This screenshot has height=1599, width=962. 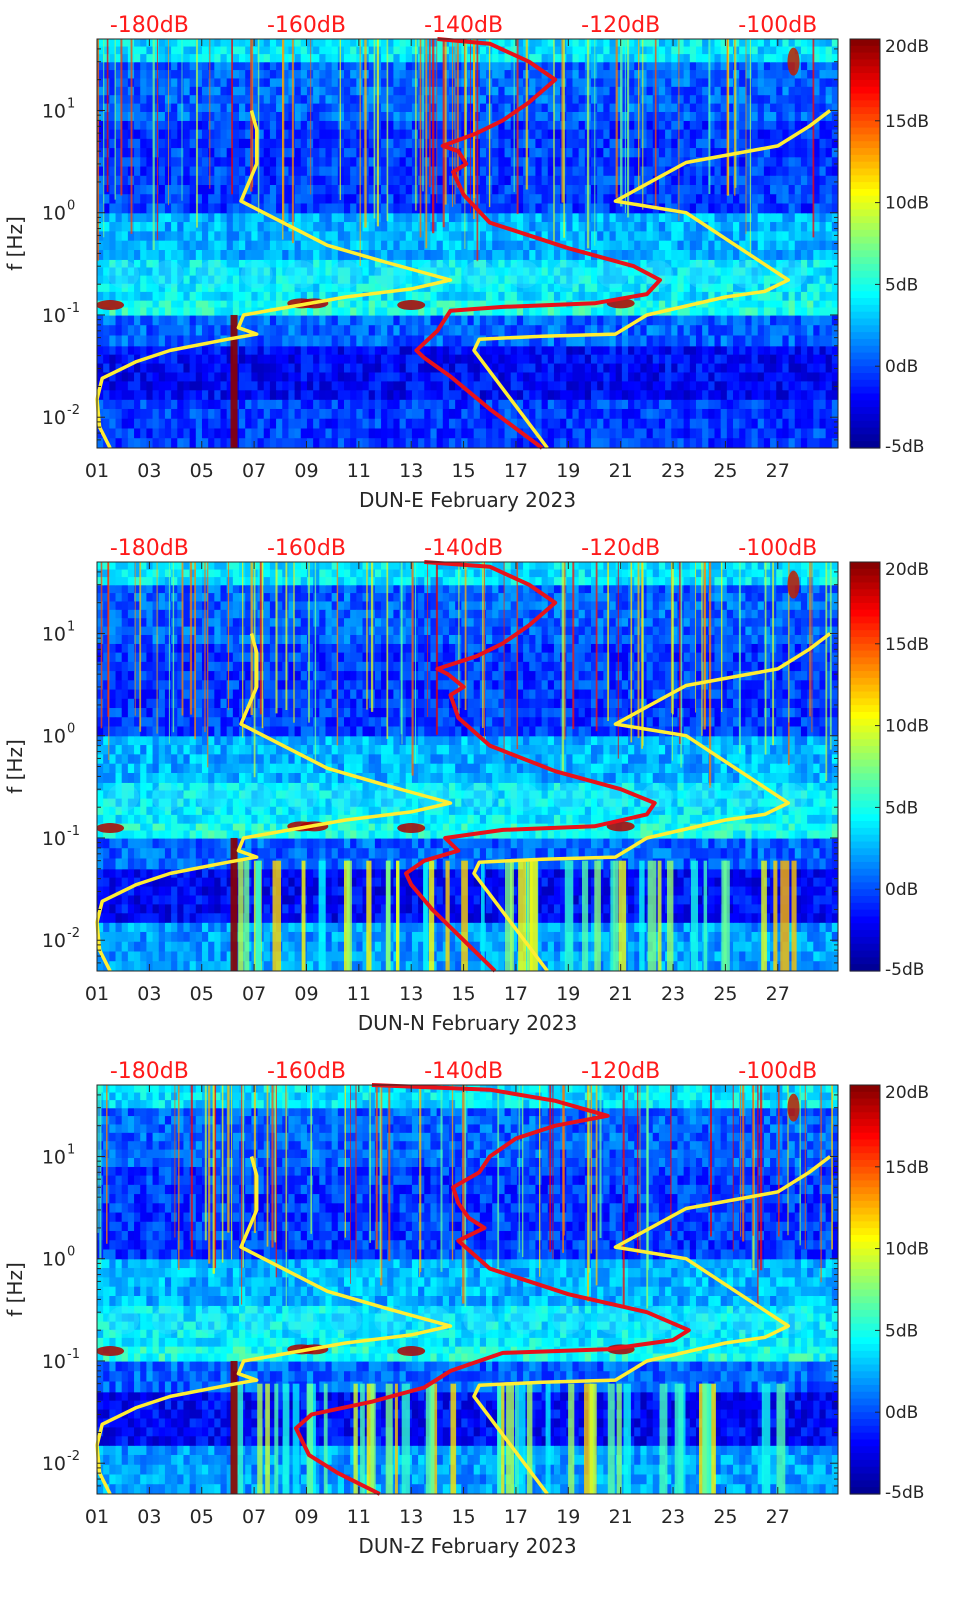 What do you see at coordinates (411, 828) in the screenshot?
I see `microseism-peak` at bounding box center [411, 828].